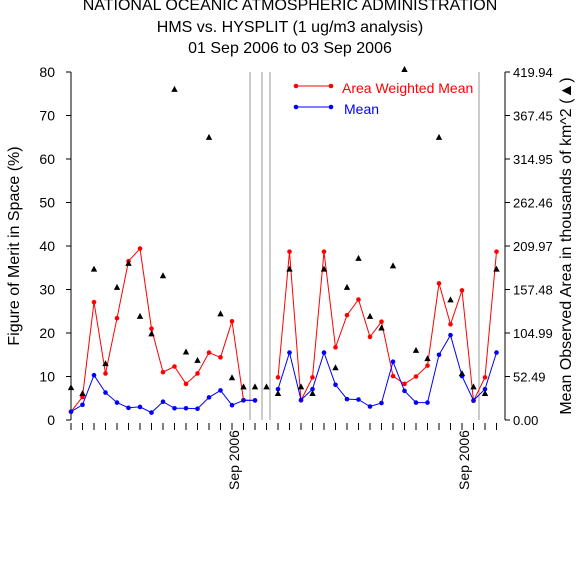 This screenshot has height=573, width=580. What do you see at coordinates (47, 246) in the screenshot?
I see `y-tick-label-left: 40` at bounding box center [47, 246].